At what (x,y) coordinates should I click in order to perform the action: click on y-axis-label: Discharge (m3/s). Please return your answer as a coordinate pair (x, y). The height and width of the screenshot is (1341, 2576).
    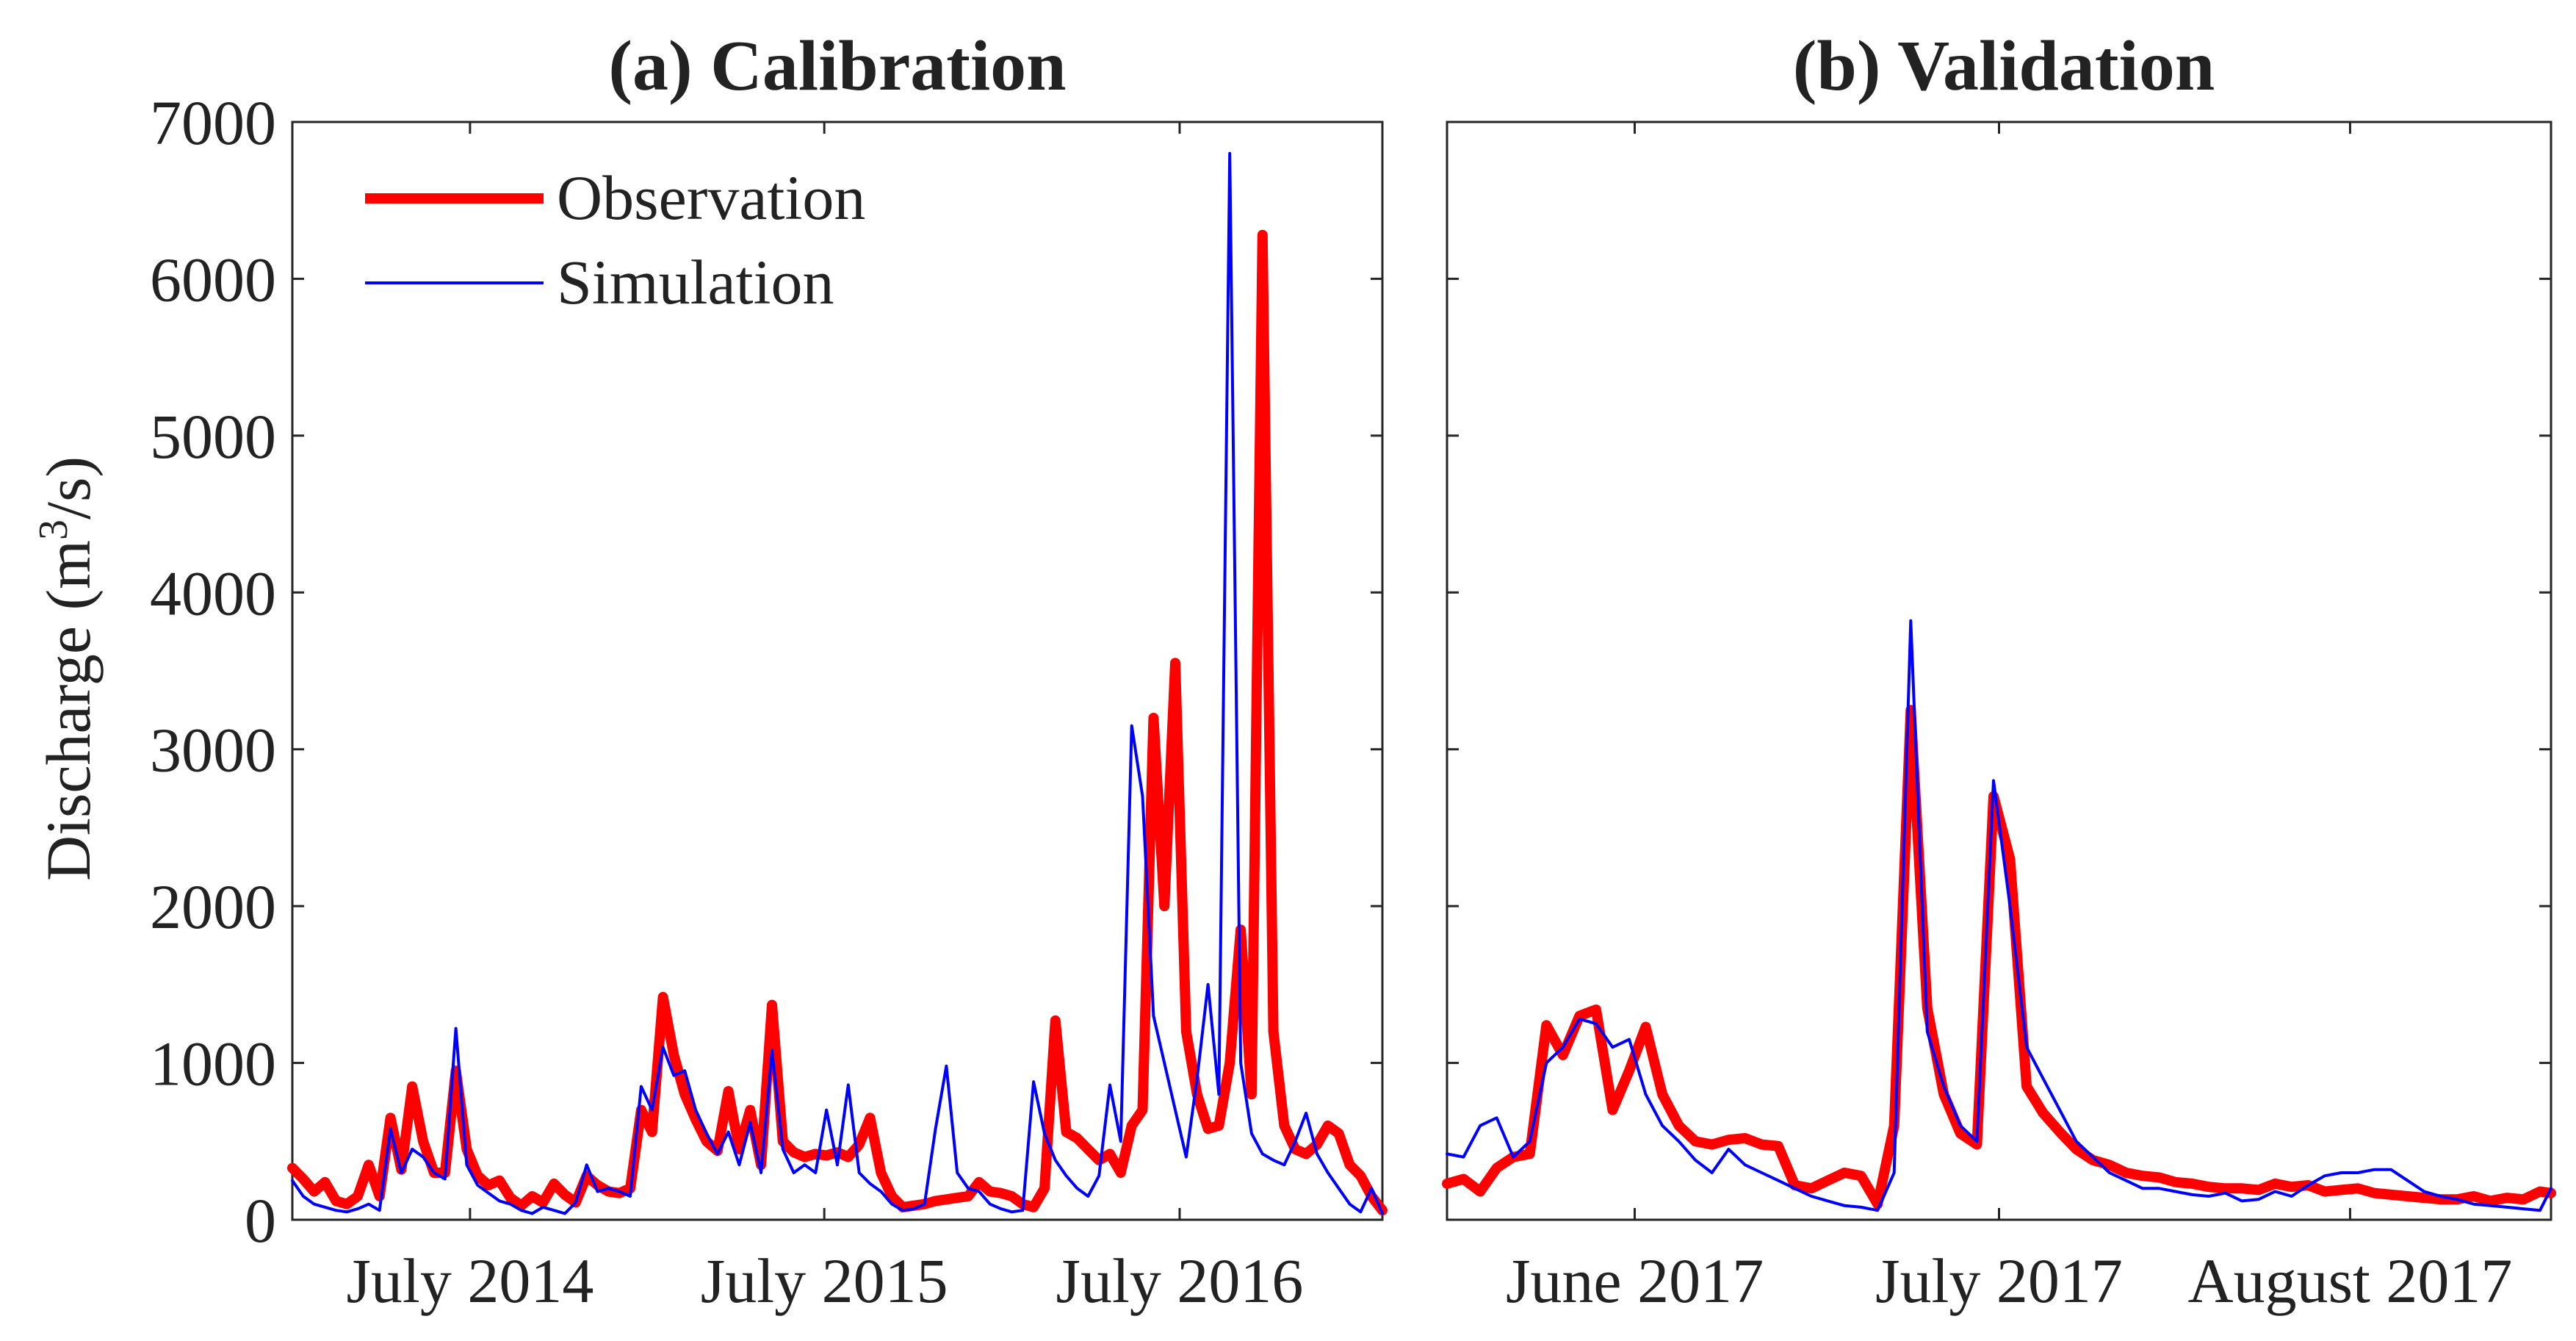
    Looking at the image, I should click on (67, 668).